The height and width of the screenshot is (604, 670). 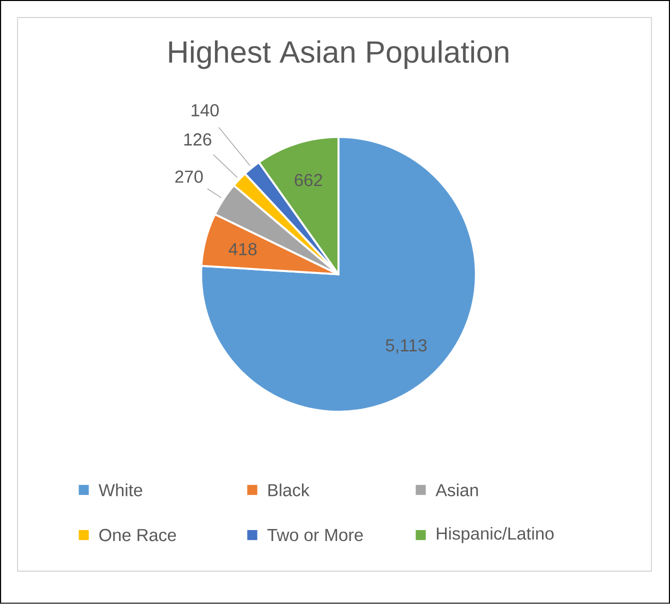 I want to click on data-label: 270, so click(x=189, y=176).